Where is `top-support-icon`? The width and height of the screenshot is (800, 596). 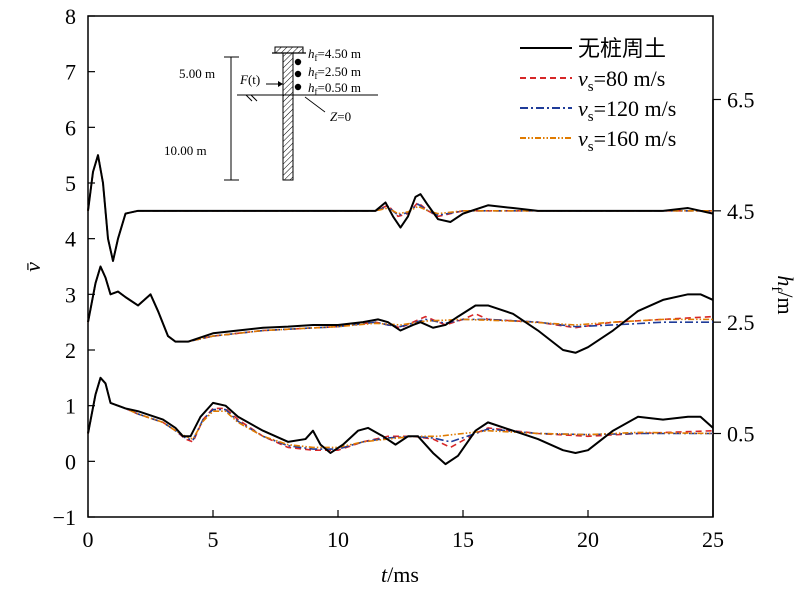 top-support-icon is located at coordinates (289, 50).